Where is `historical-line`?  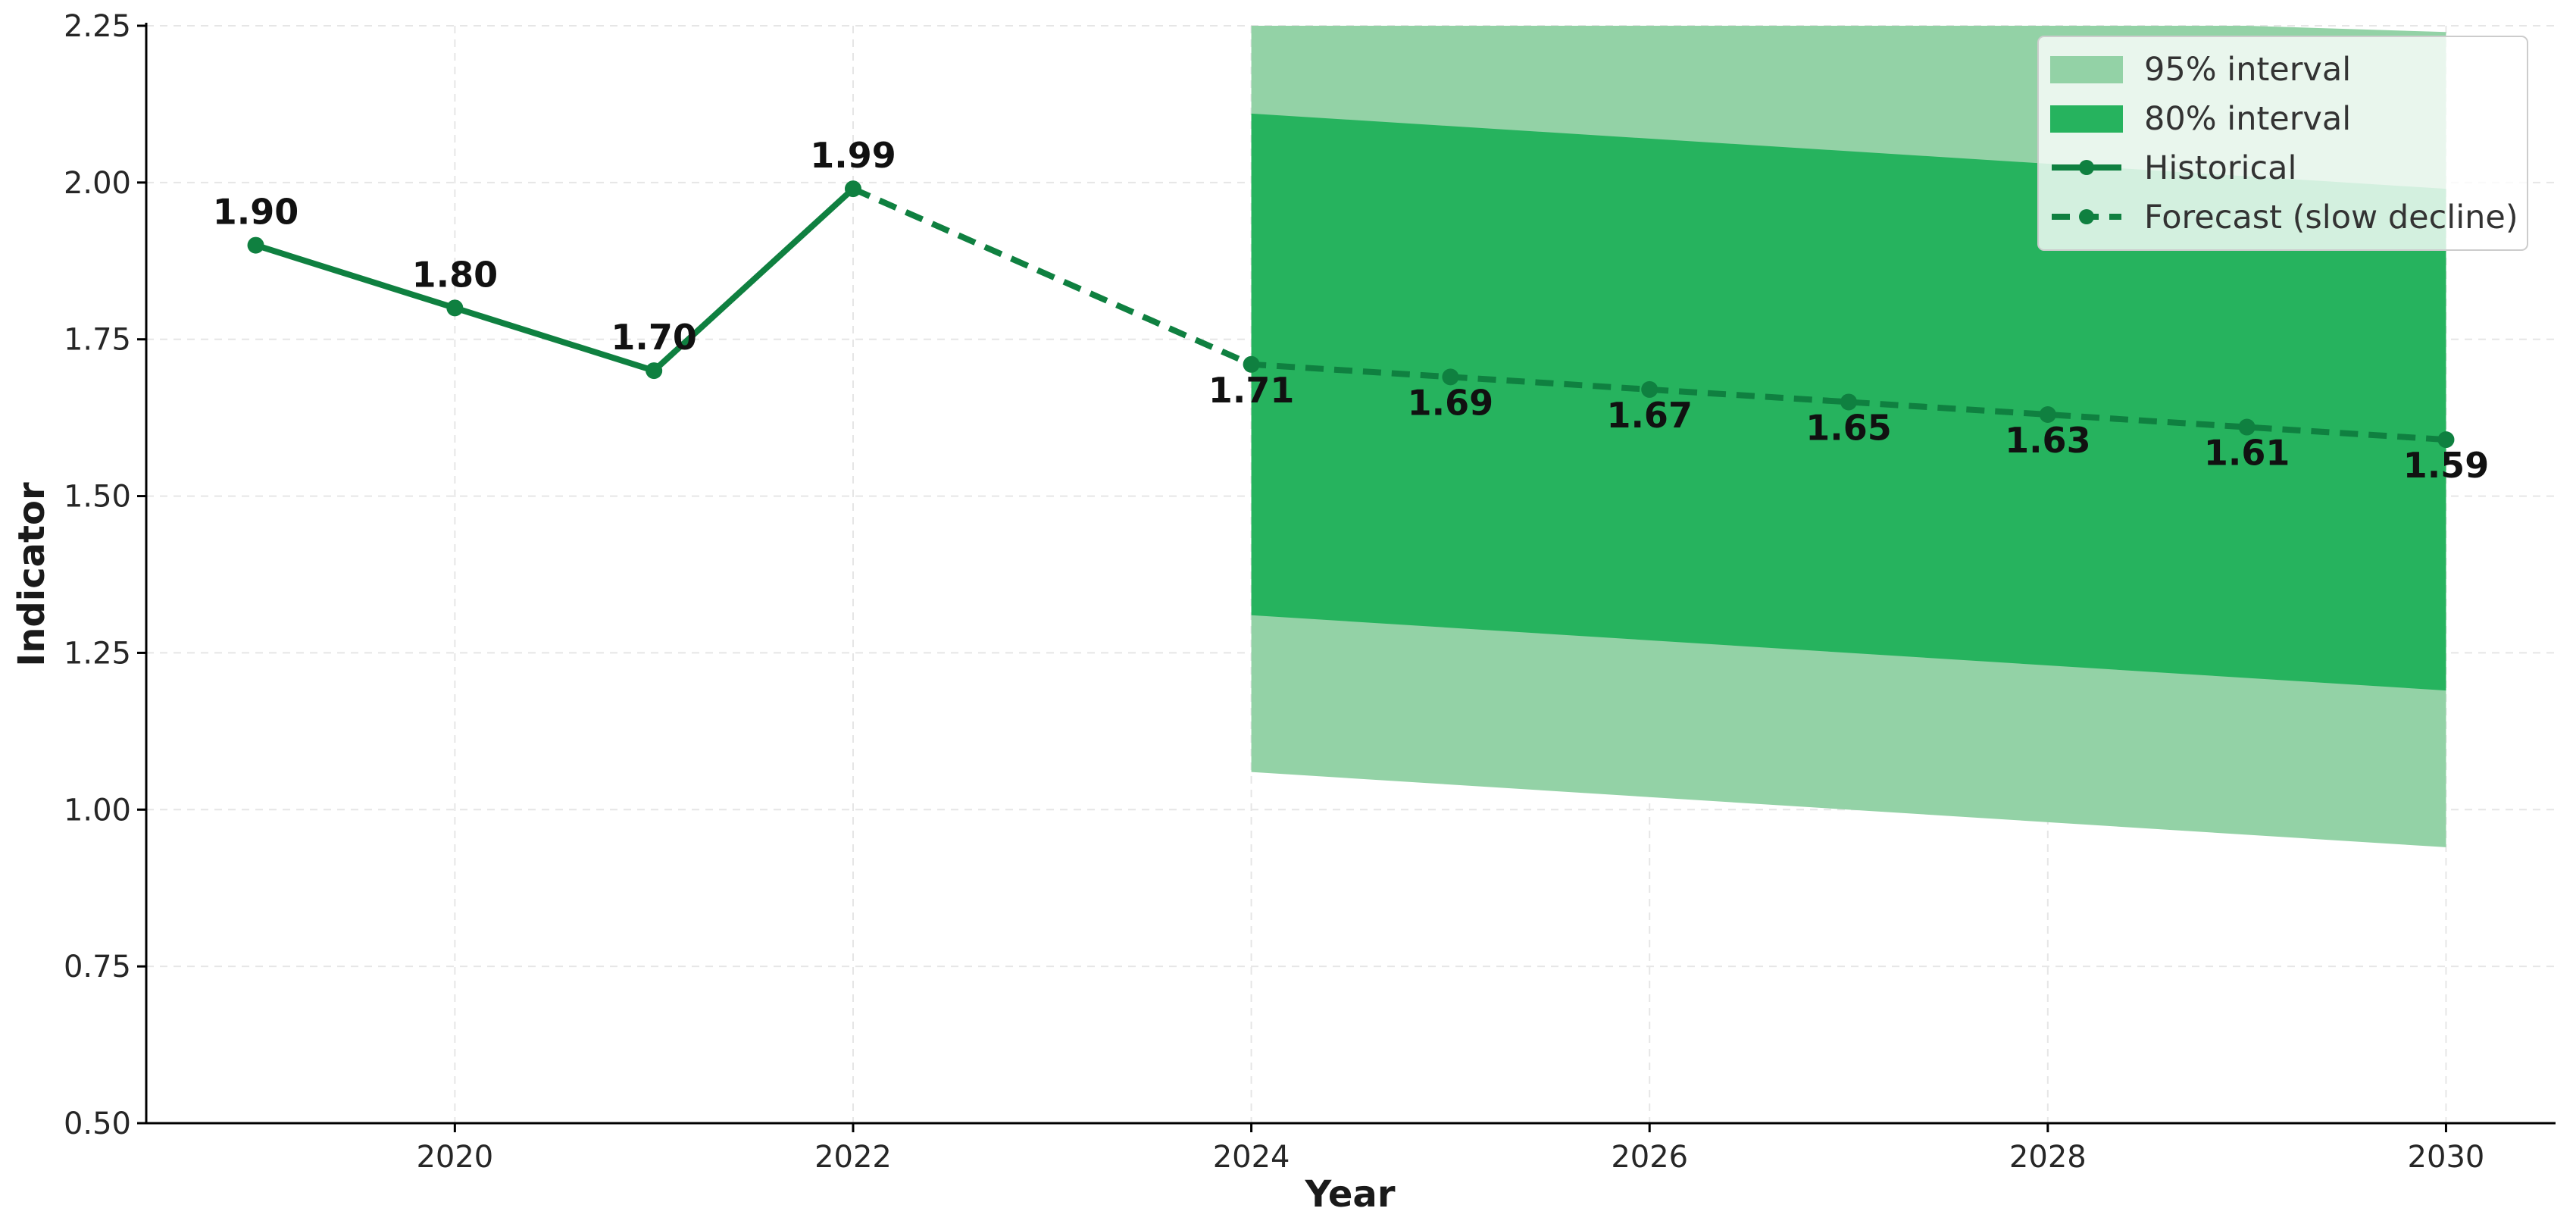 historical-line is located at coordinates (555, 280).